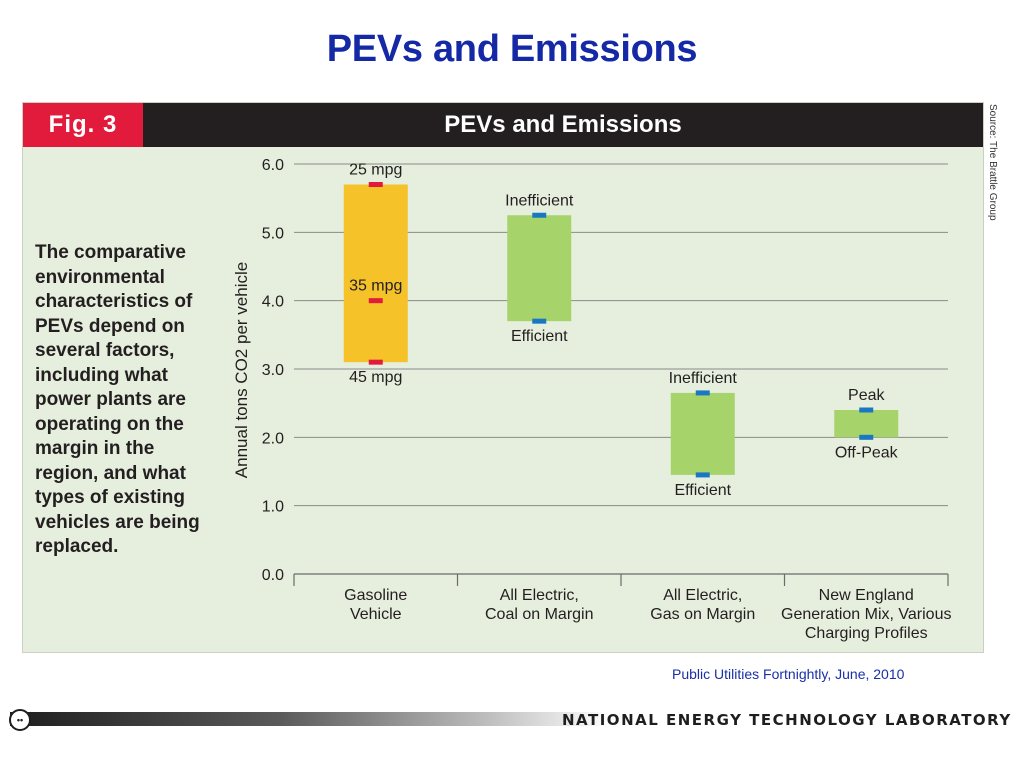 This screenshot has width=1024, height=768. I want to click on x-category-label: Generation Mix, Various, so click(866, 614).